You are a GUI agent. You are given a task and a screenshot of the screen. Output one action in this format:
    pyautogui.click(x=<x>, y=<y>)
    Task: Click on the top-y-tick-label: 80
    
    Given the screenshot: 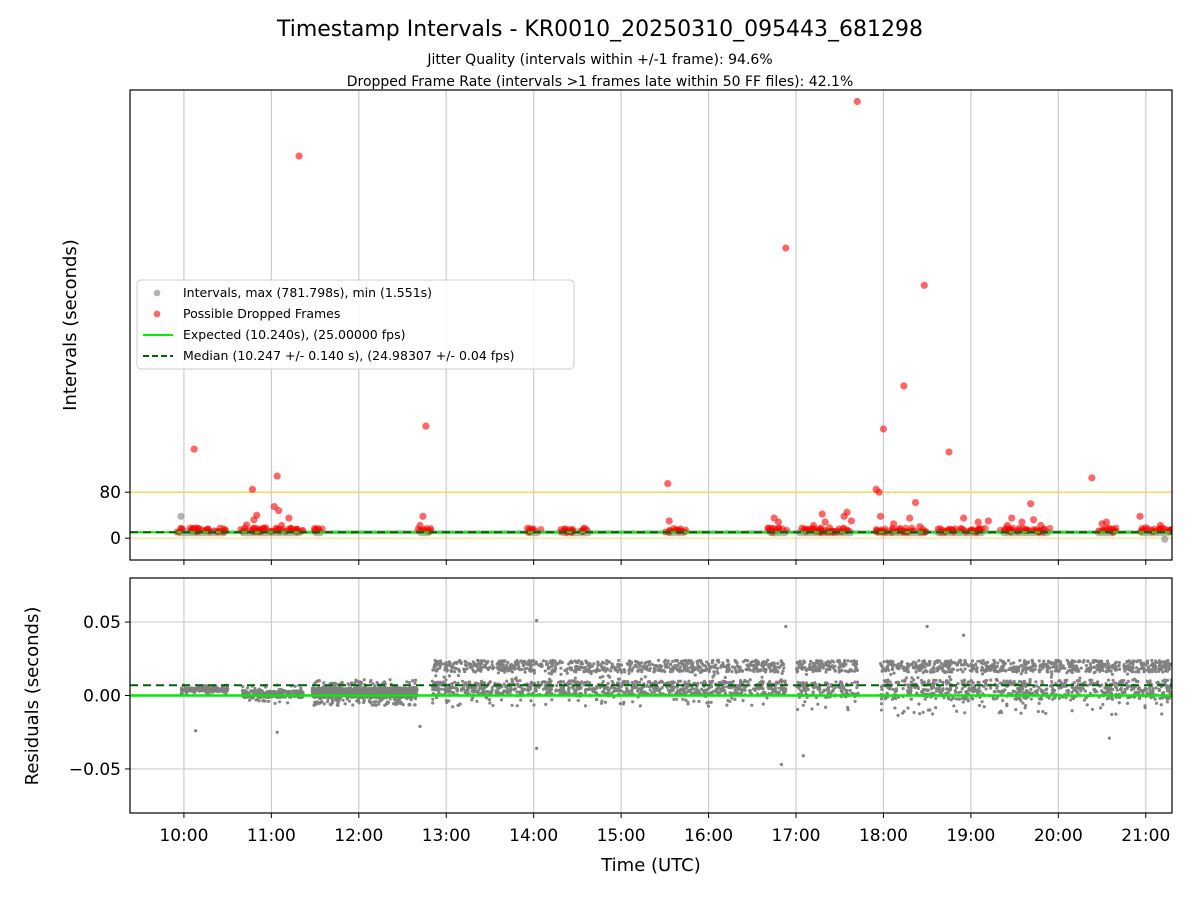 What is the action you would take?
    pyautogui.click(x=110, y=493)
    